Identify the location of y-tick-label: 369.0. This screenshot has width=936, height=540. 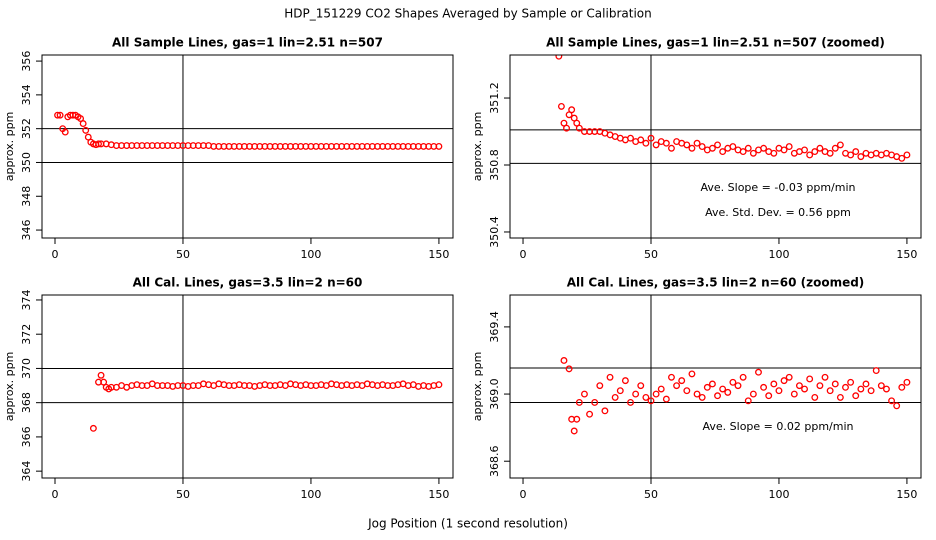
(494, 394).